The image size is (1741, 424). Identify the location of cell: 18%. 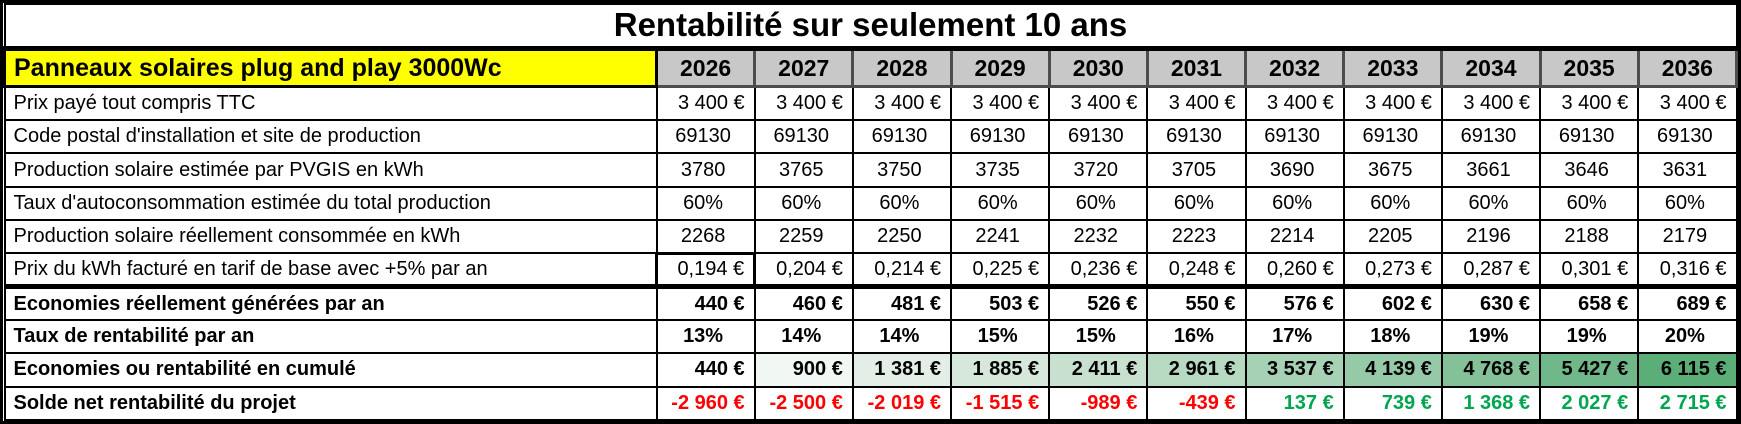
(1392, 336).